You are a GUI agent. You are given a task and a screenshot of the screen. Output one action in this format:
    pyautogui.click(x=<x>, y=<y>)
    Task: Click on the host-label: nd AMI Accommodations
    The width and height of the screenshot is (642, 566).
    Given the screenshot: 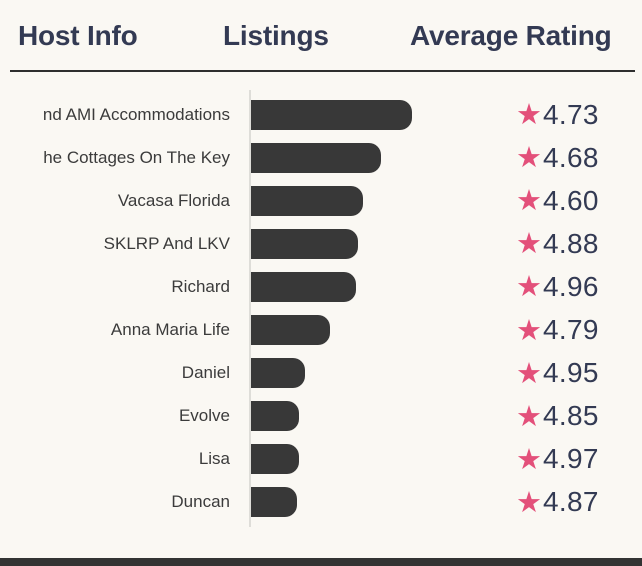 What is the action you would take?
    pyautogui.click(x=136, y=114)
    